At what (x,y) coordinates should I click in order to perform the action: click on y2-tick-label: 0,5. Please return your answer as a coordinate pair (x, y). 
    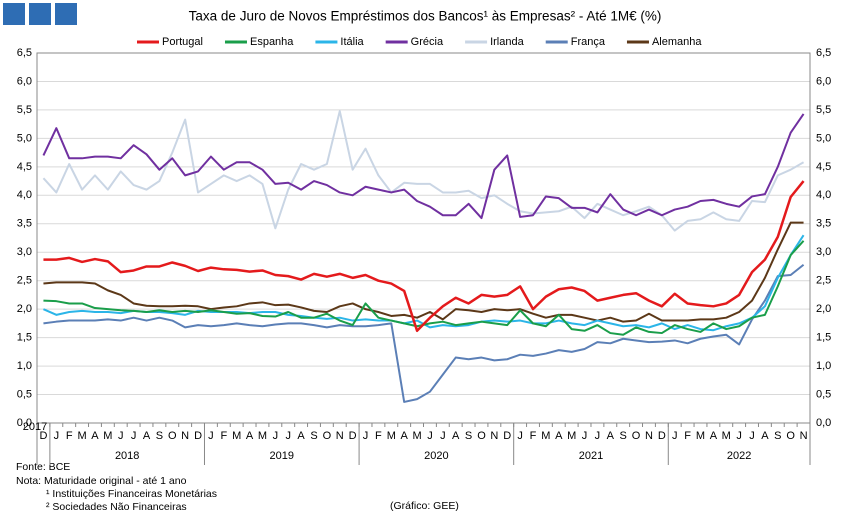
    Looking at the image, I should click on (823, 394).